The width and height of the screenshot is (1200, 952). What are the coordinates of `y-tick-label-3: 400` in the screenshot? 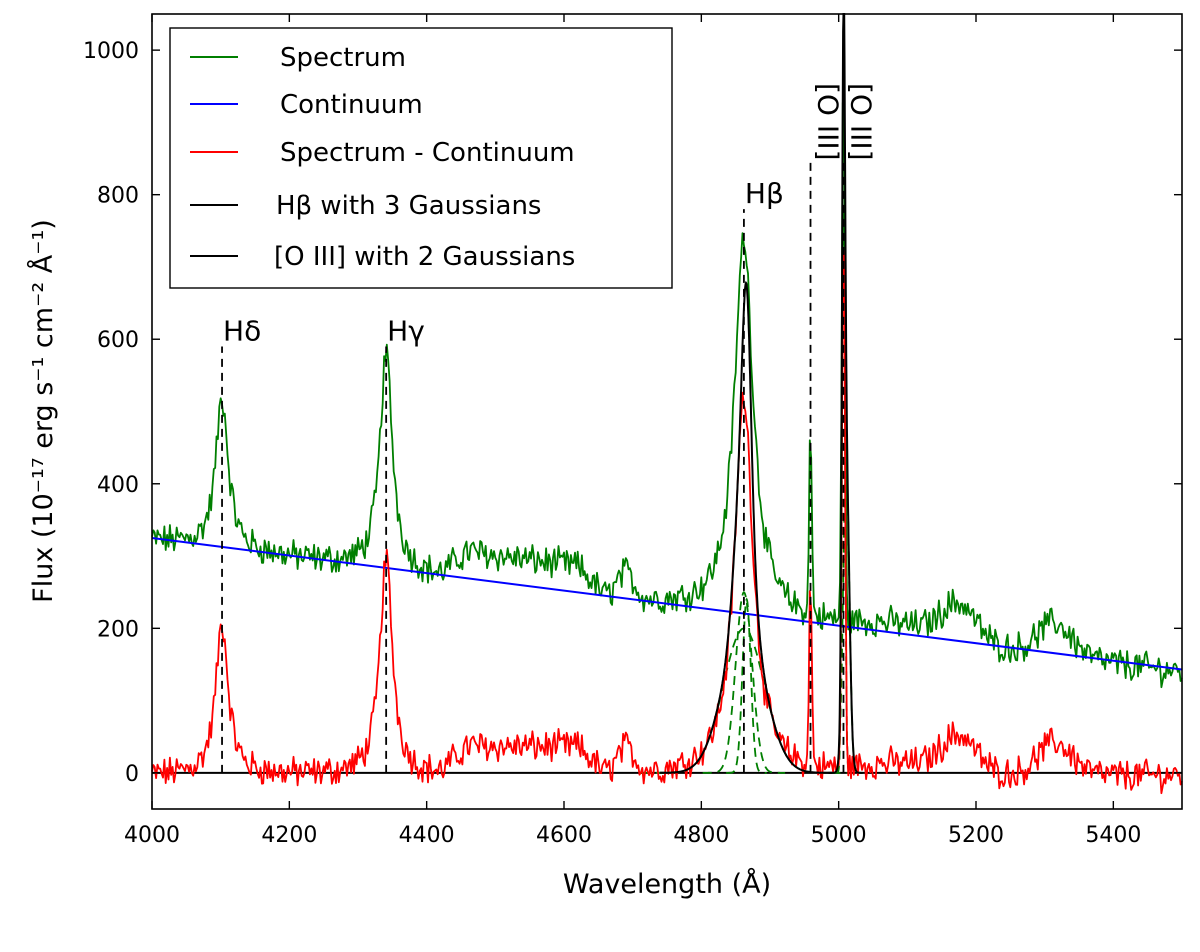 It's located at (118, 485).